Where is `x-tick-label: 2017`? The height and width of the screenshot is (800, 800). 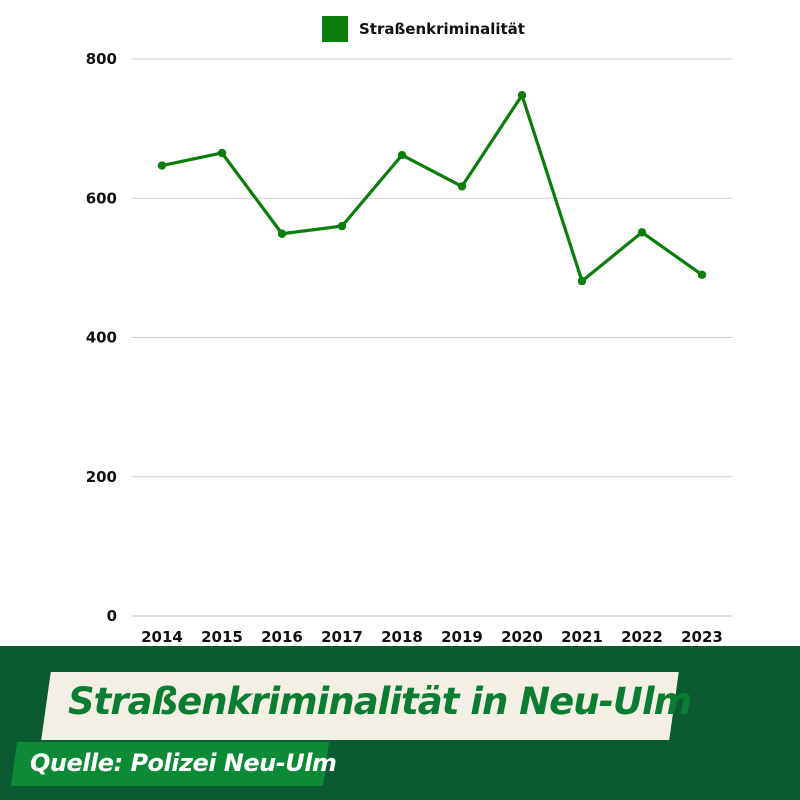
x-tick-label: 2017 is located at coordinates (342, 637).